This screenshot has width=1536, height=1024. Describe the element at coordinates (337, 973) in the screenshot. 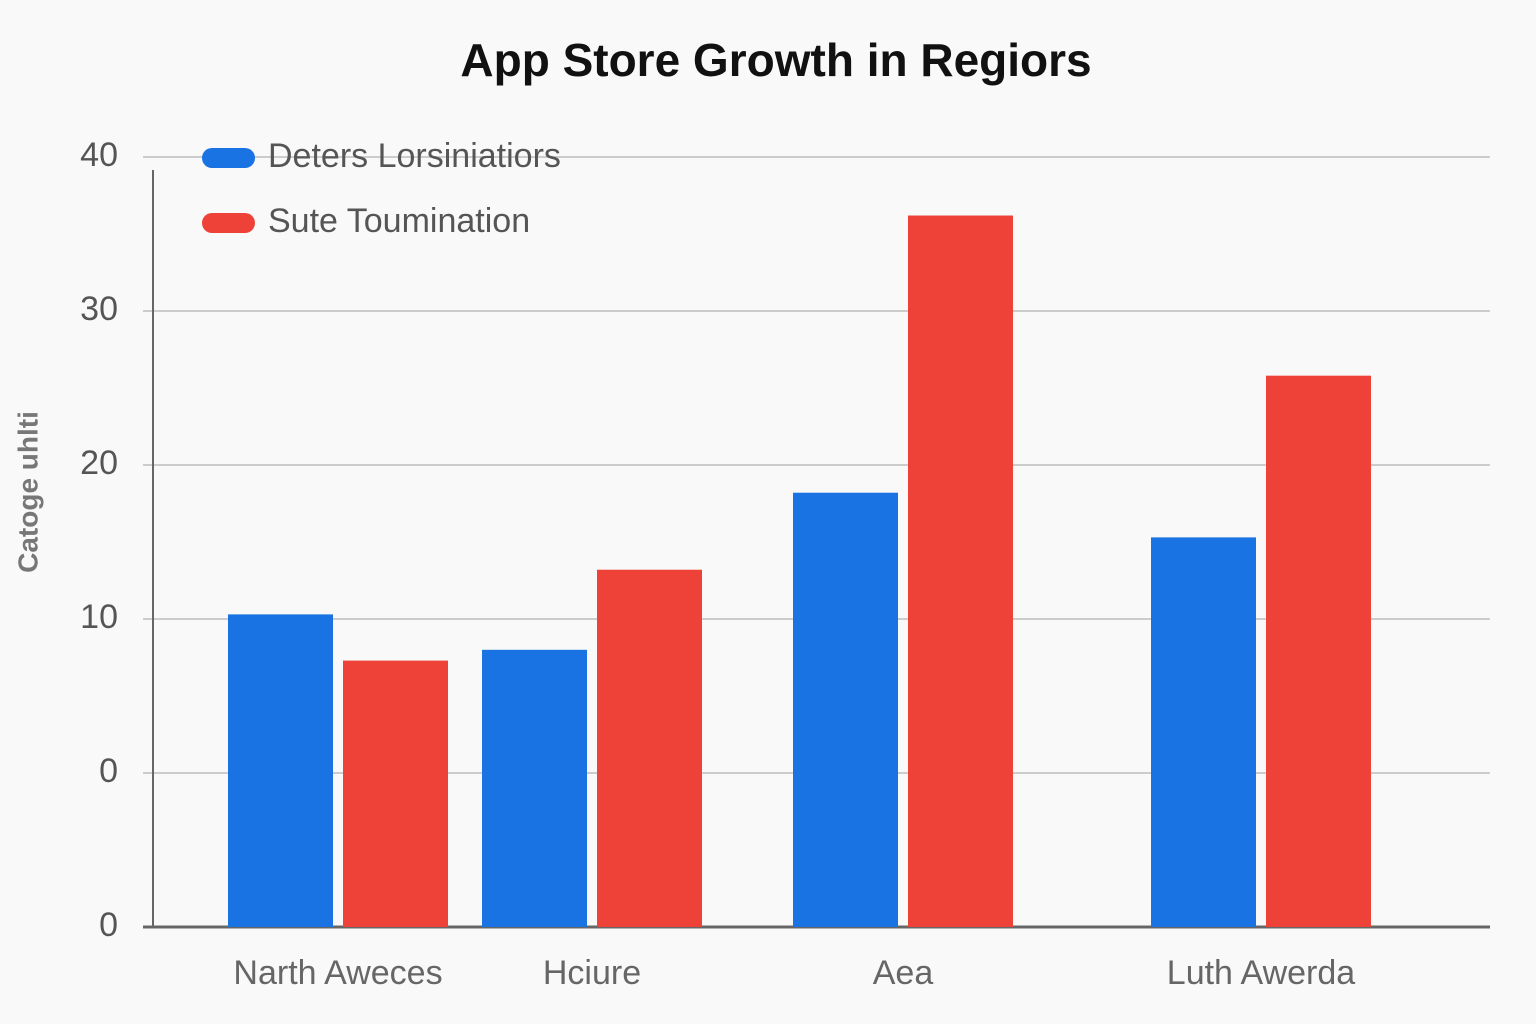

I see `x-tick-label: Narth Aweces` at that location.